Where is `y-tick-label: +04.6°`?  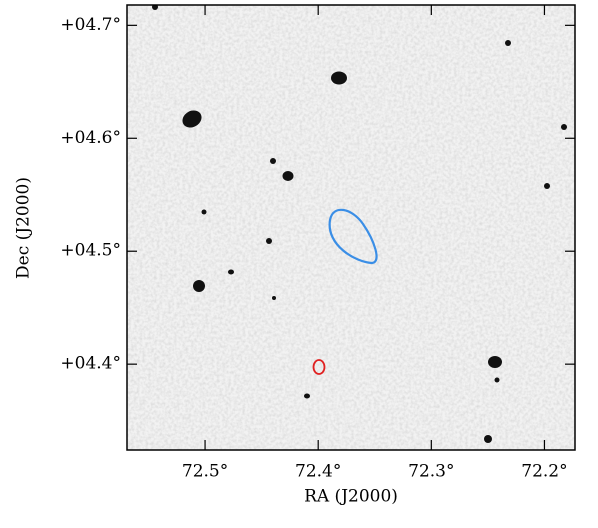 y-tick-label: +04.6° is located at coordinates (90, 138).